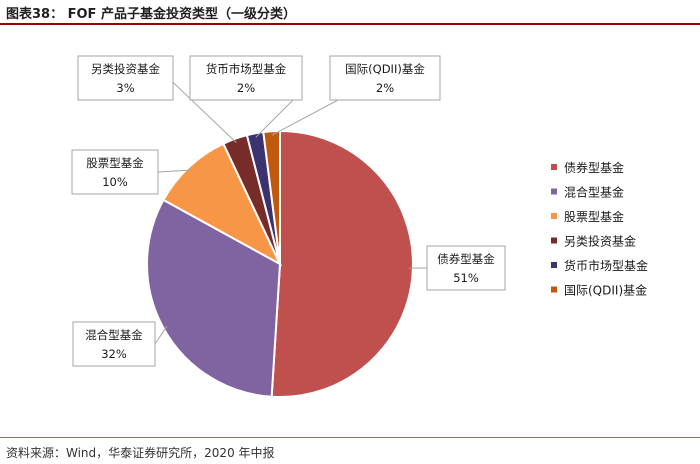 The width and height of the screenshot is (700, 464). Describe the element at coordinates (385, 69) in the screenshot. I see `callout-name-6: 国际(QDII)基金` at that location.